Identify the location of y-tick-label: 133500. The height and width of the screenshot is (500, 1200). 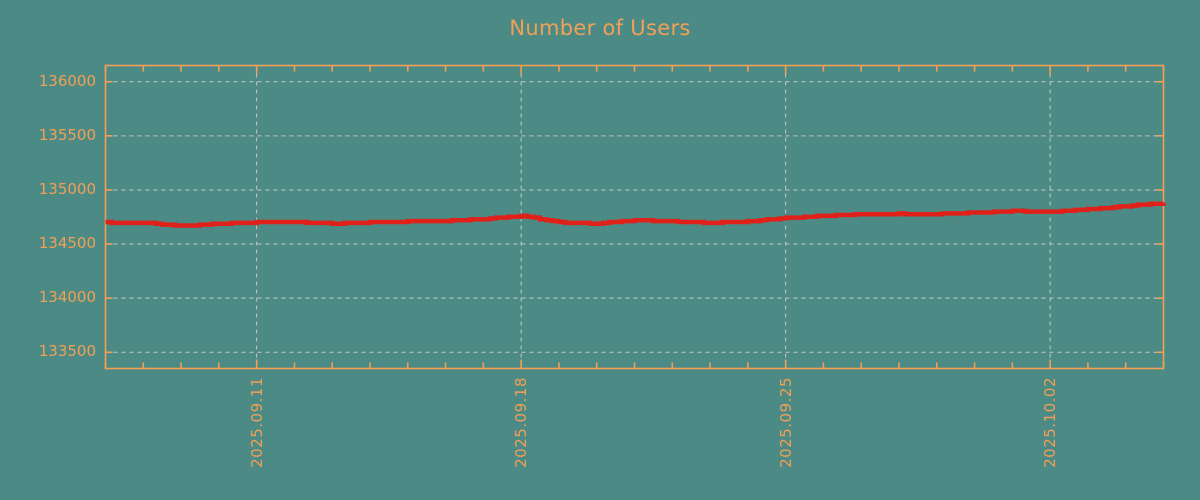
(67, 351).